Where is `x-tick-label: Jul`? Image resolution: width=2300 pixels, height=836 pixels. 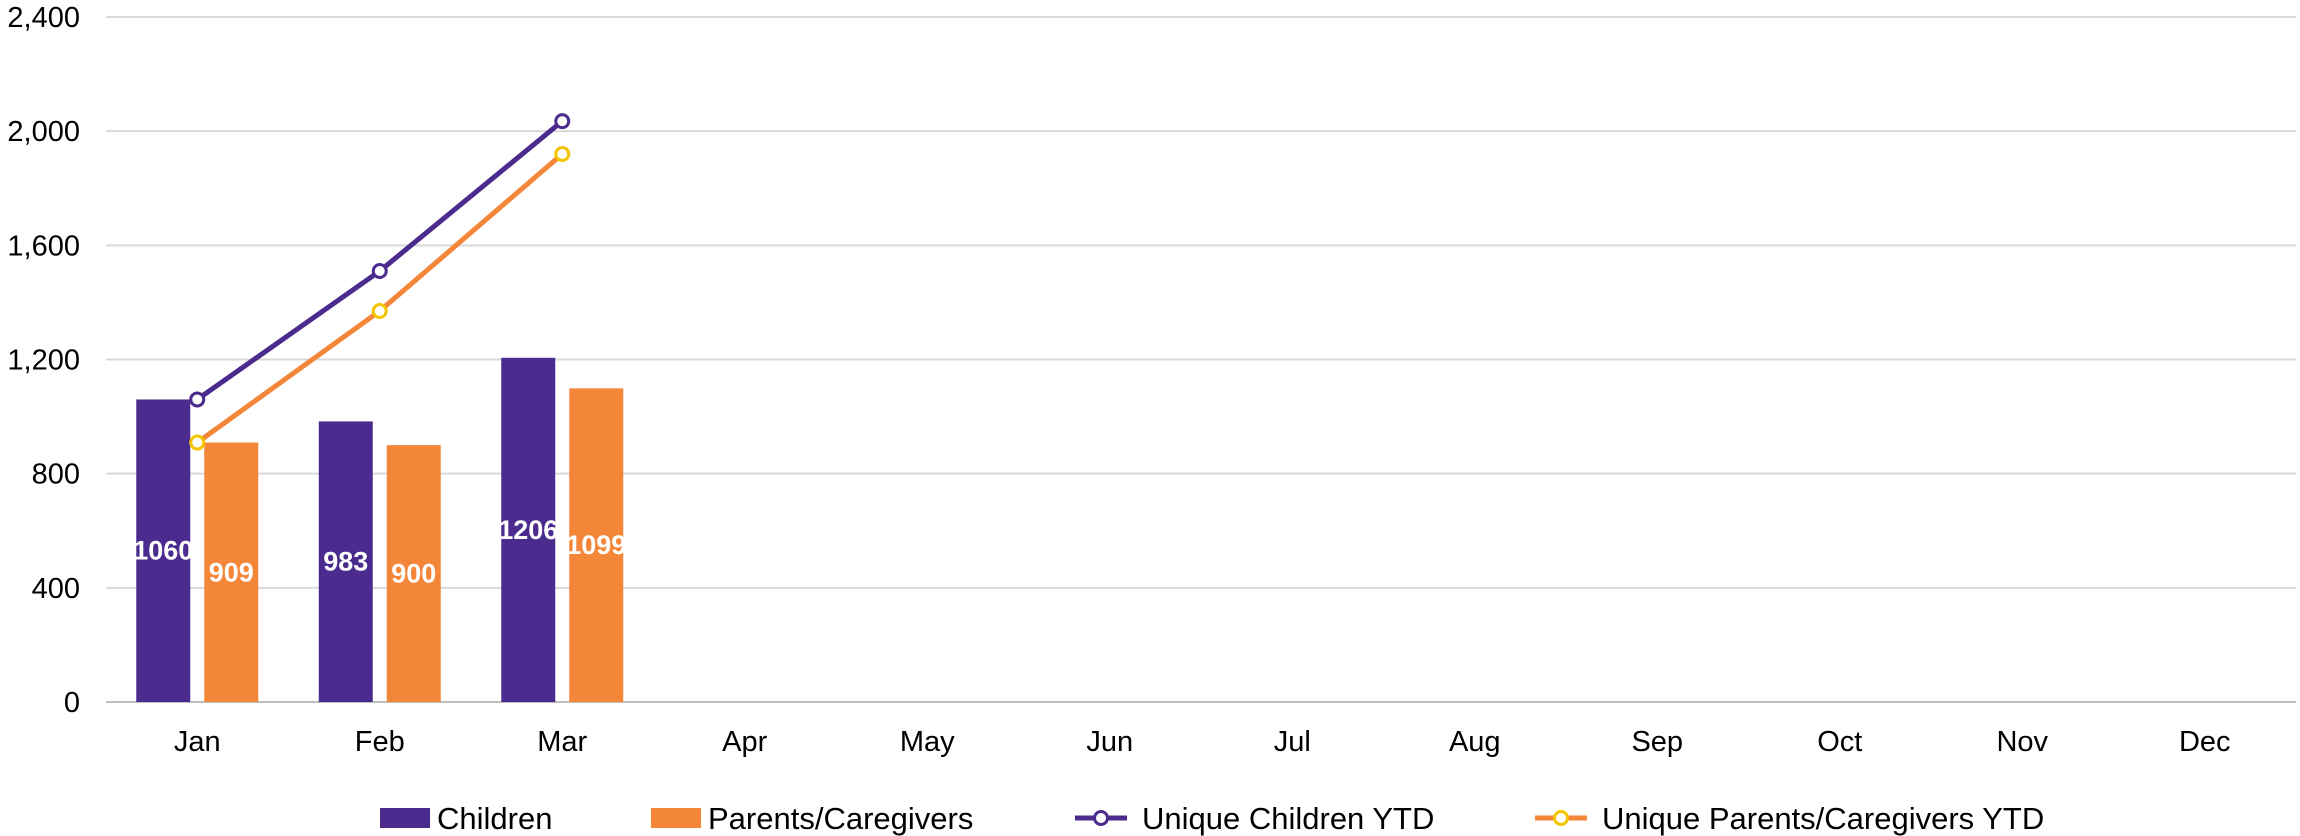
x-tick-label: Jul is located at coordinates (1292, 742).